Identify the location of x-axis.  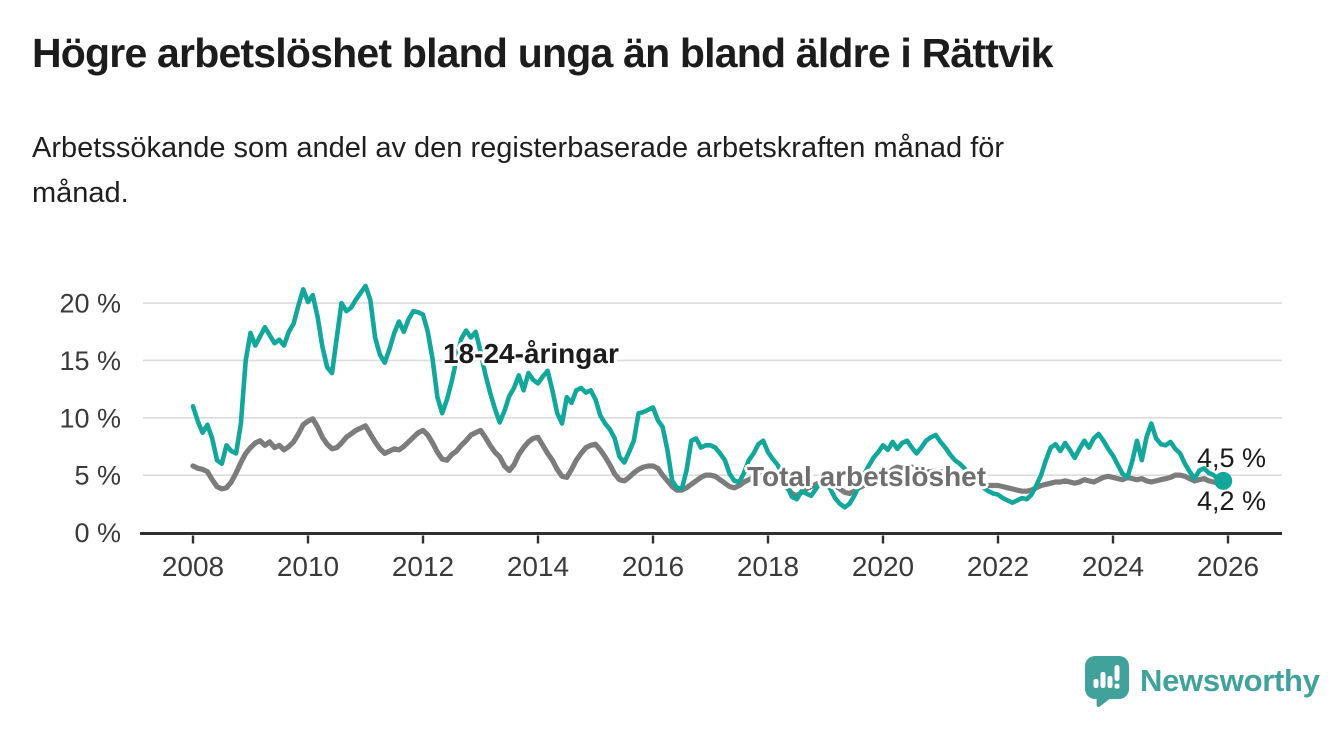
(711, 538).